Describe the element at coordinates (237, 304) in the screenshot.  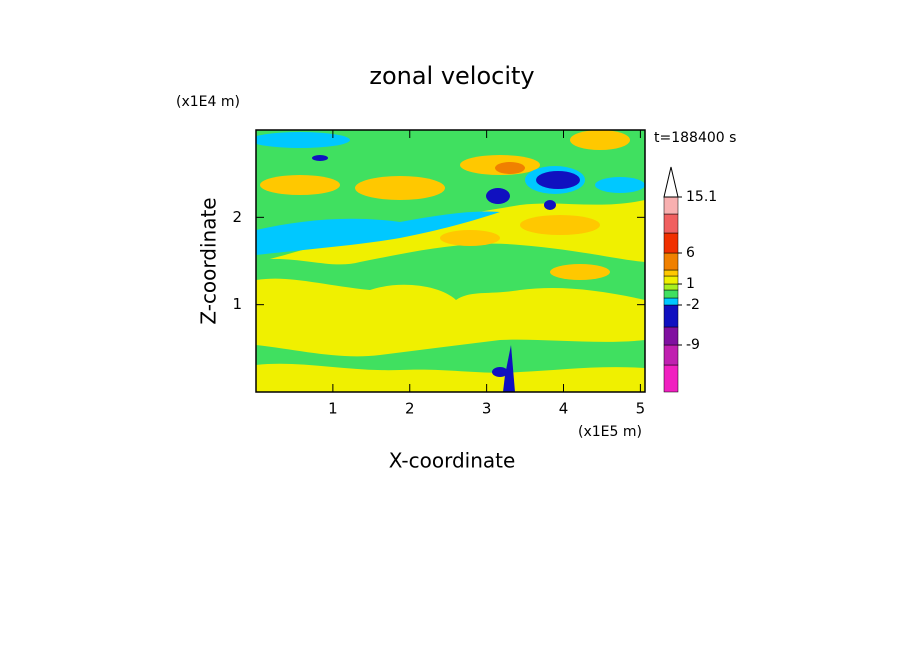
I see `y-tick-label: 1` at that location.